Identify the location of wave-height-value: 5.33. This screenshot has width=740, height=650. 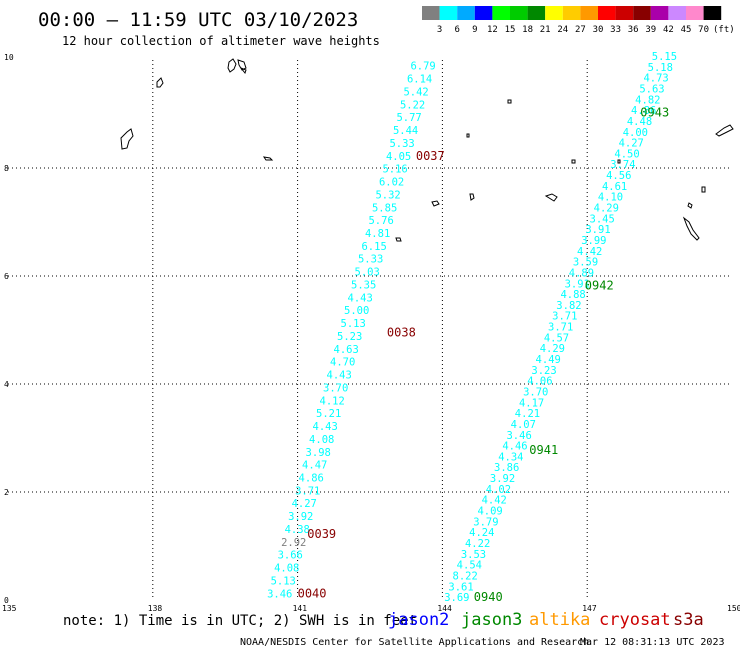
(370, 260).